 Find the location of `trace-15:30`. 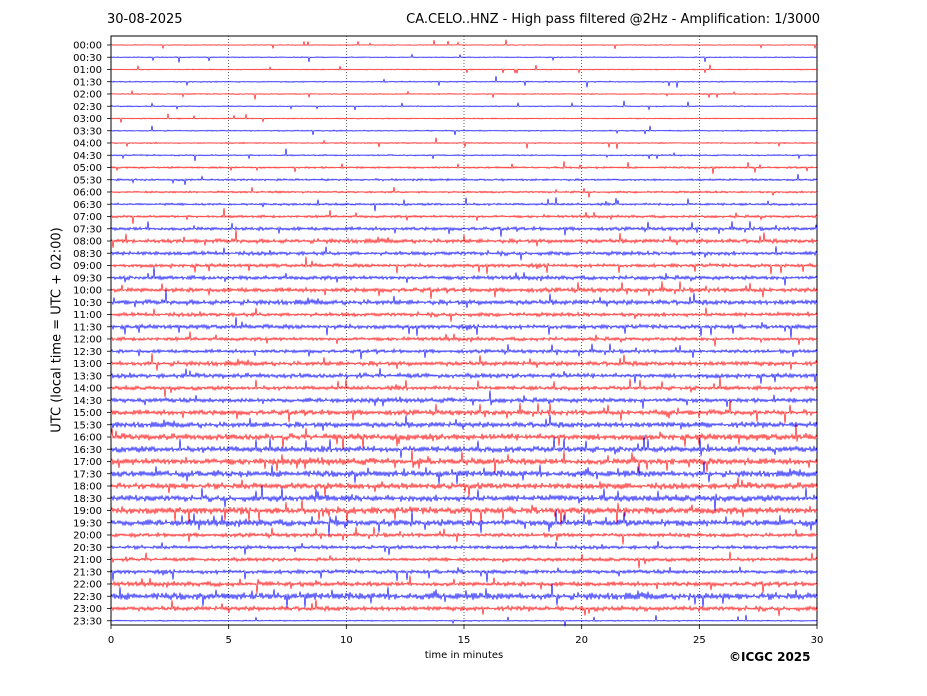

trace-15:30 is located at coordinates (464, 422).